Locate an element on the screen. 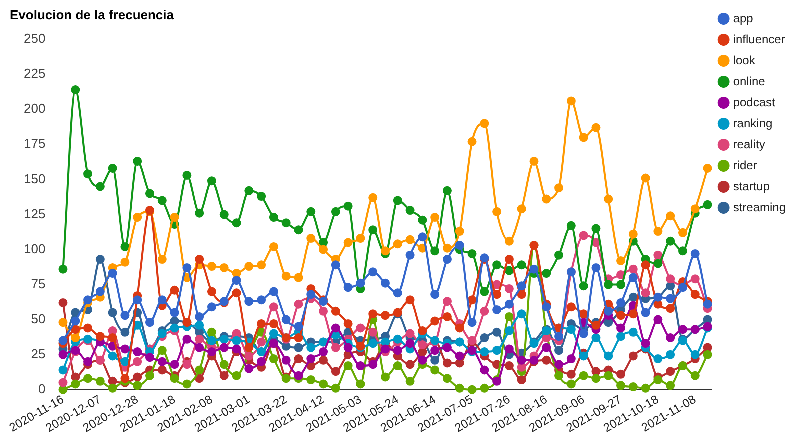 This screenshot has width=806, height=443. y-tick-label: 150 is located at coordinates (35, 178).